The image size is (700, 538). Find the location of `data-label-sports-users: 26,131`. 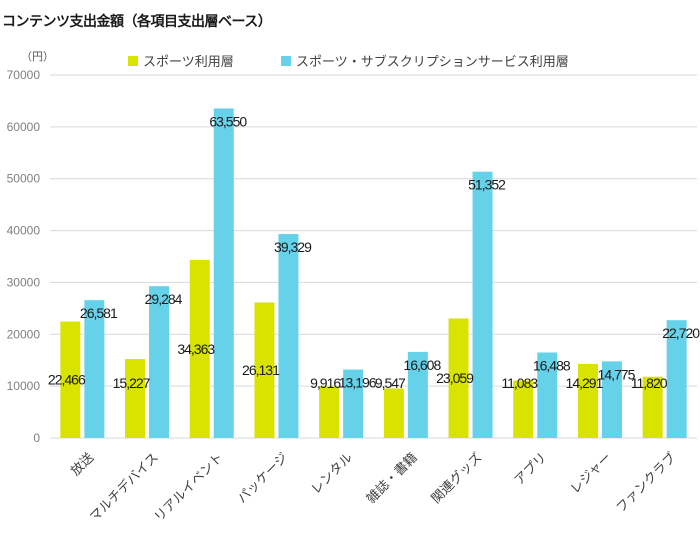

data-label-sports-users: 26,131 is located at coordinates (261, 370).